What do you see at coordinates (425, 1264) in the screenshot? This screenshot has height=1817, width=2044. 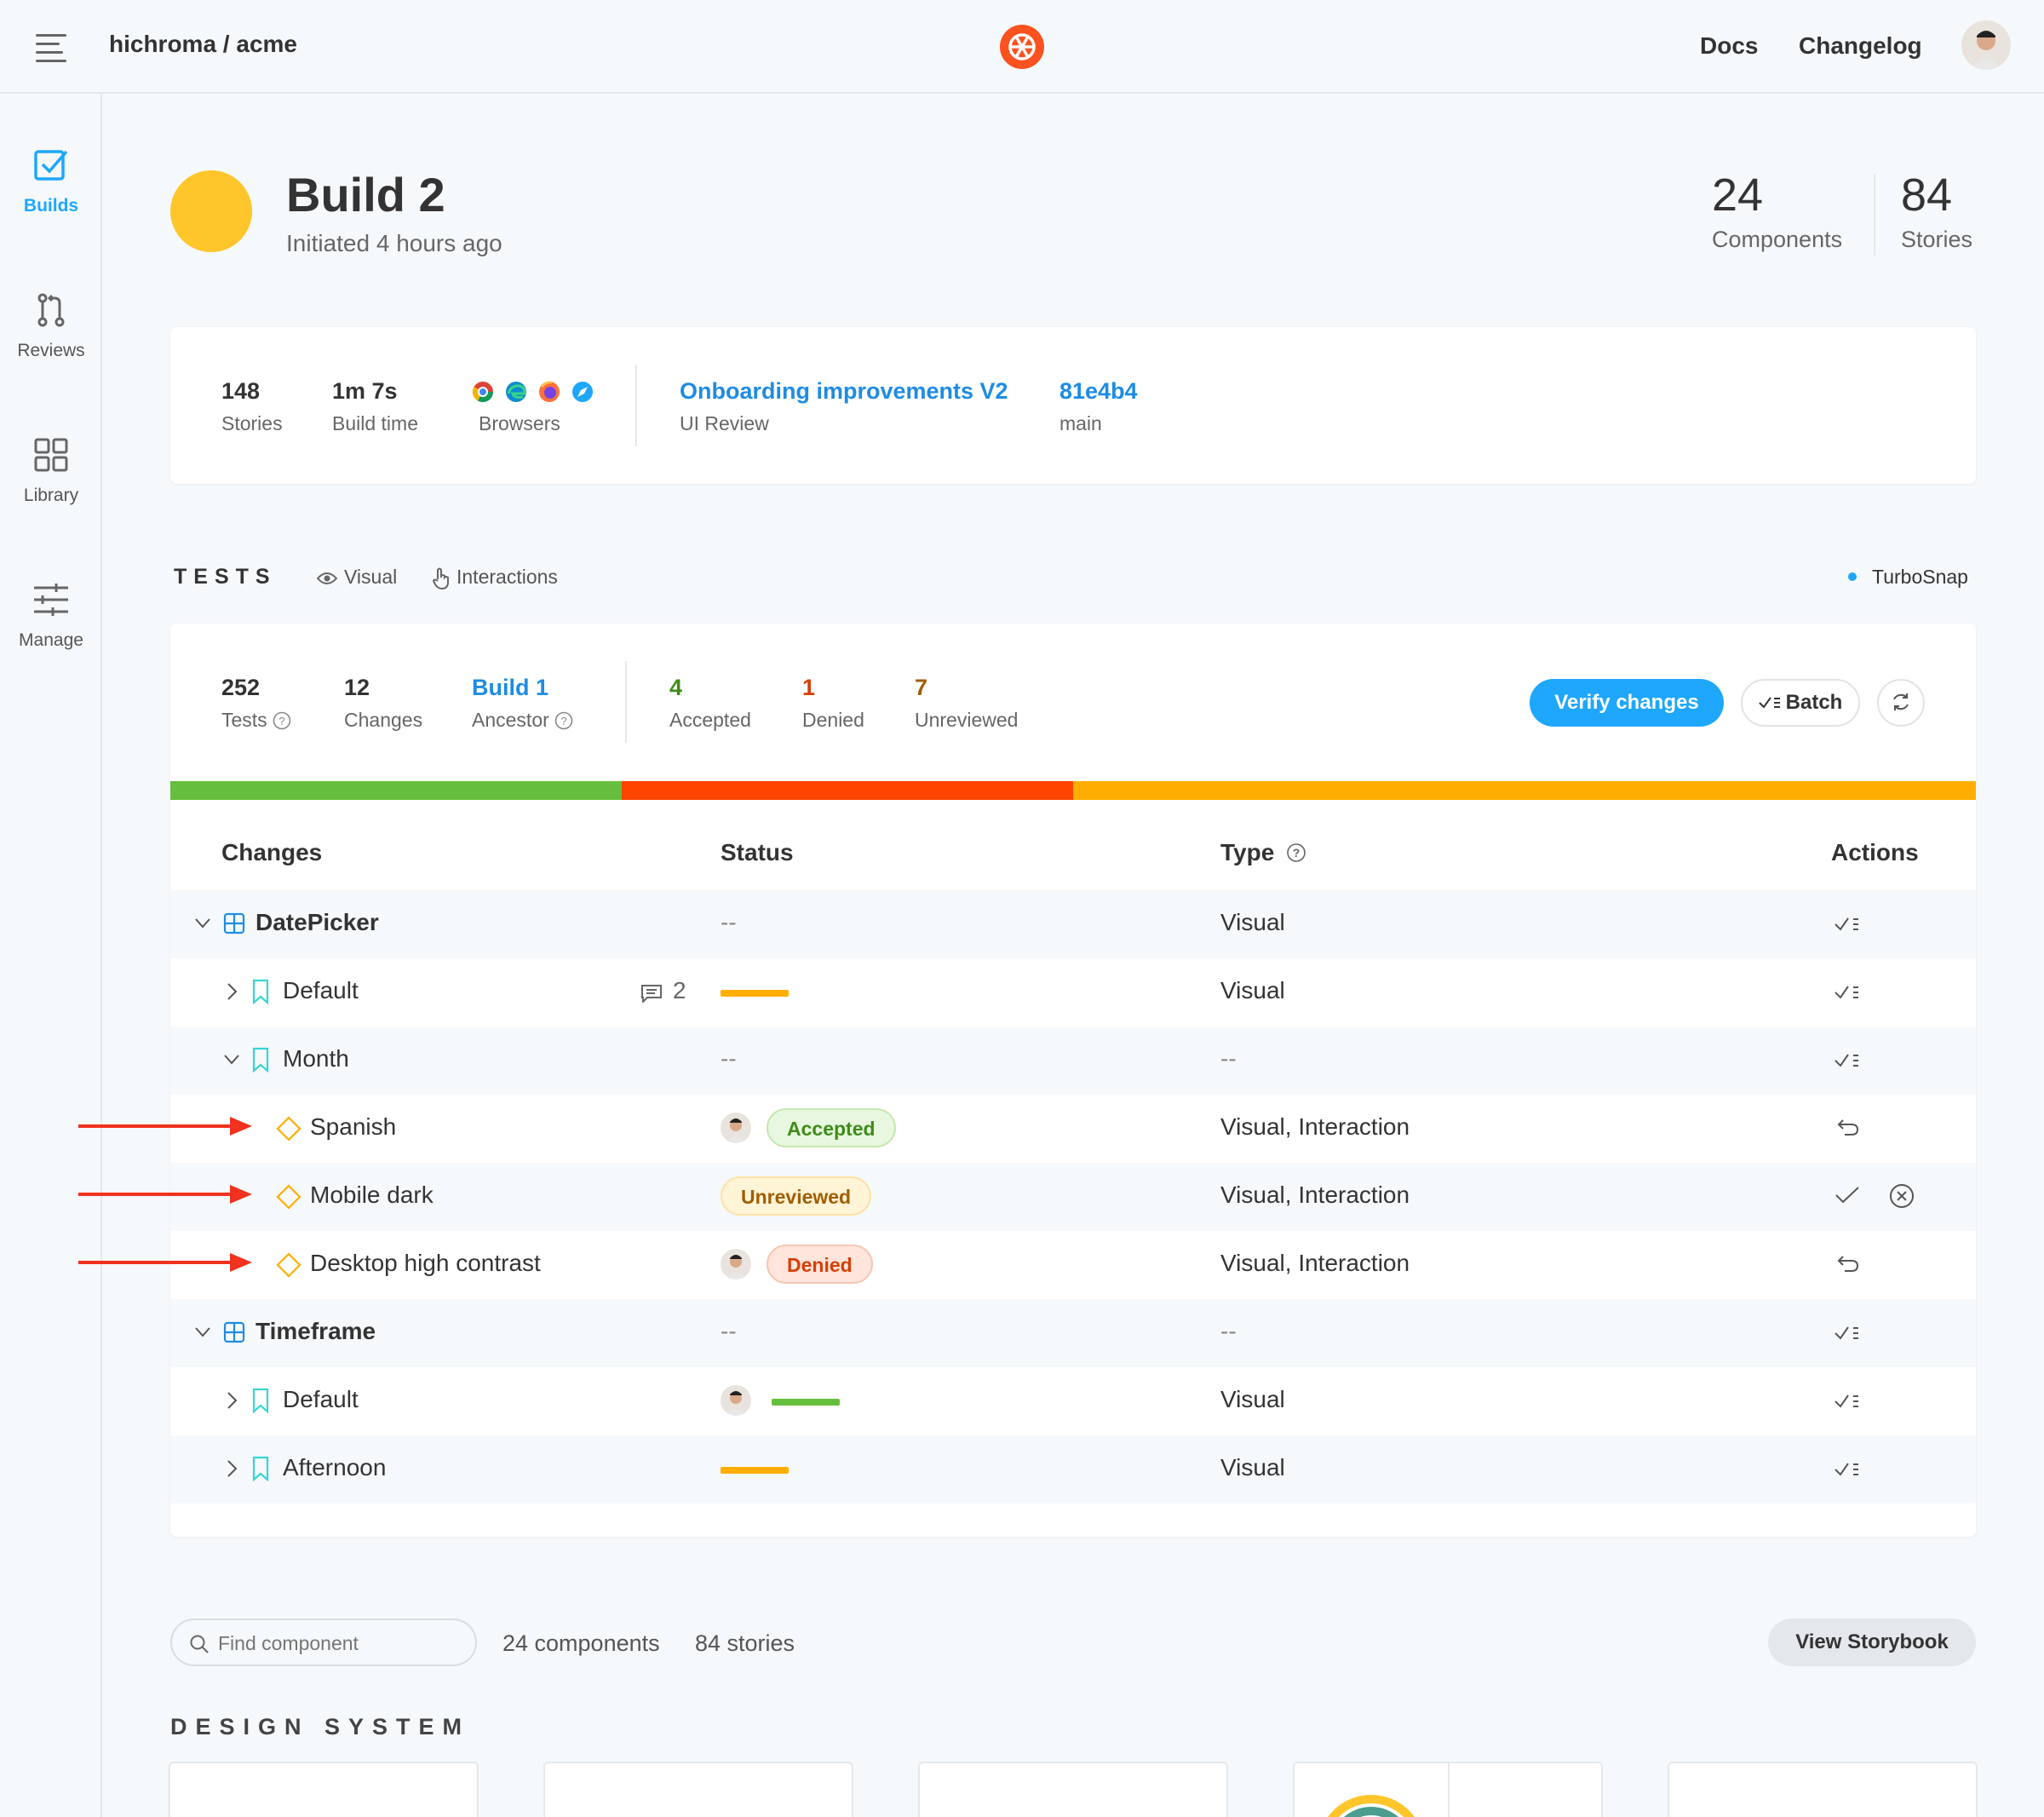 I see `test-name: Desktop high contrast` at bounding box center [425, 1264].